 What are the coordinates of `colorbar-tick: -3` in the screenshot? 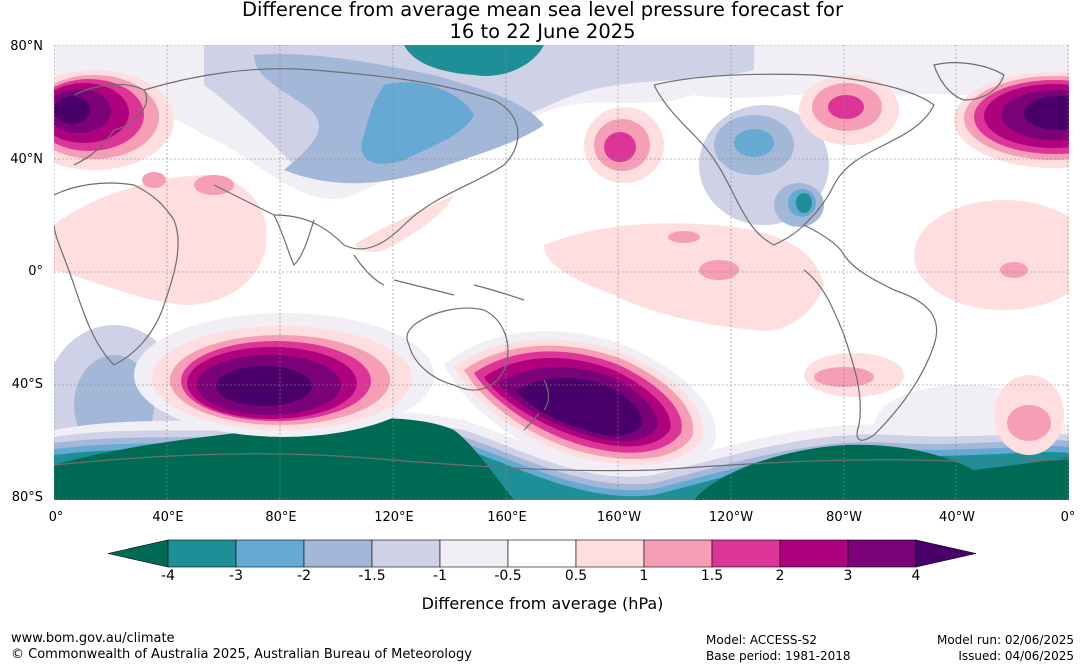 It's located at (236, 576).